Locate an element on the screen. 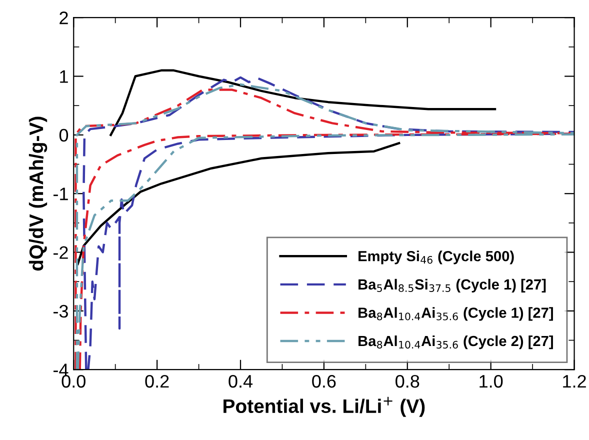  x-tick-label: 1.0 is located at coordinates (491, 381).